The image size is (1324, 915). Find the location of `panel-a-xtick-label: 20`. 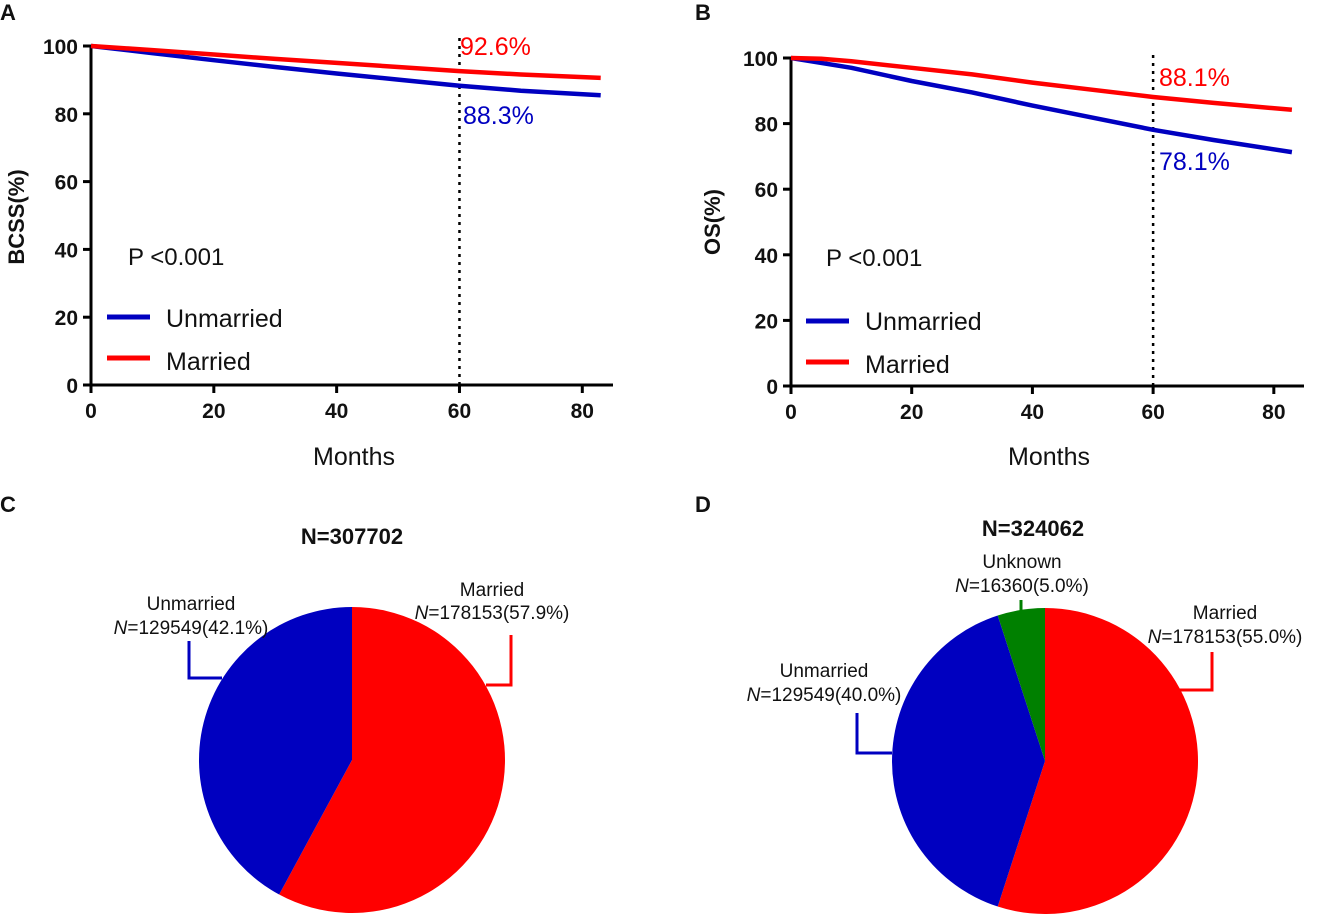

panel-a-xtick-label: 20 is located at coordinates (213, 411).